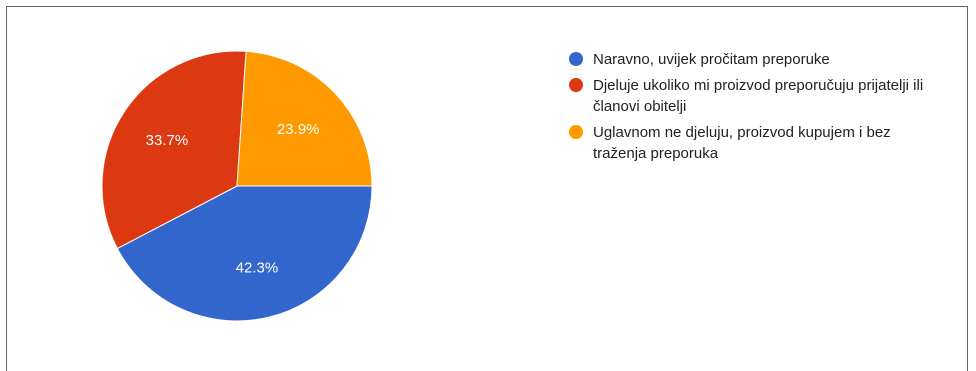 The image size is (976, 371). What do you see at coordinates (304, 118) in the screenshot?
I see `slice-no-effect` at bounding box center [304, 118].